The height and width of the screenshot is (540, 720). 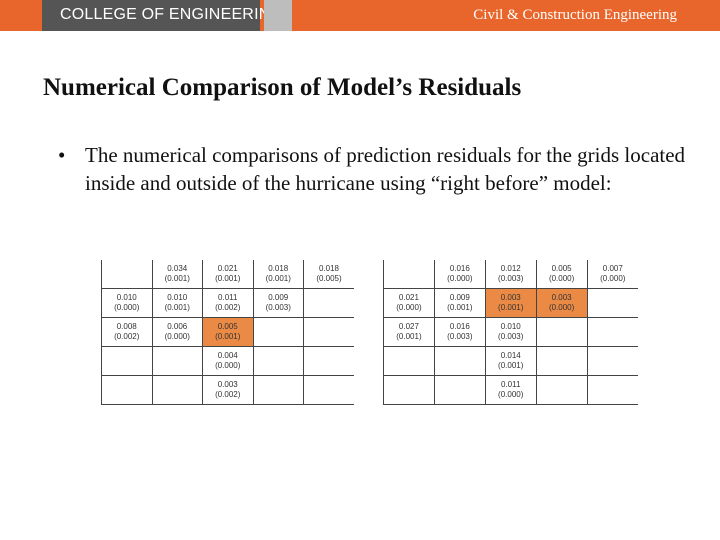 I want to click on cell-value: 0.014, so click(x=510, y=355).